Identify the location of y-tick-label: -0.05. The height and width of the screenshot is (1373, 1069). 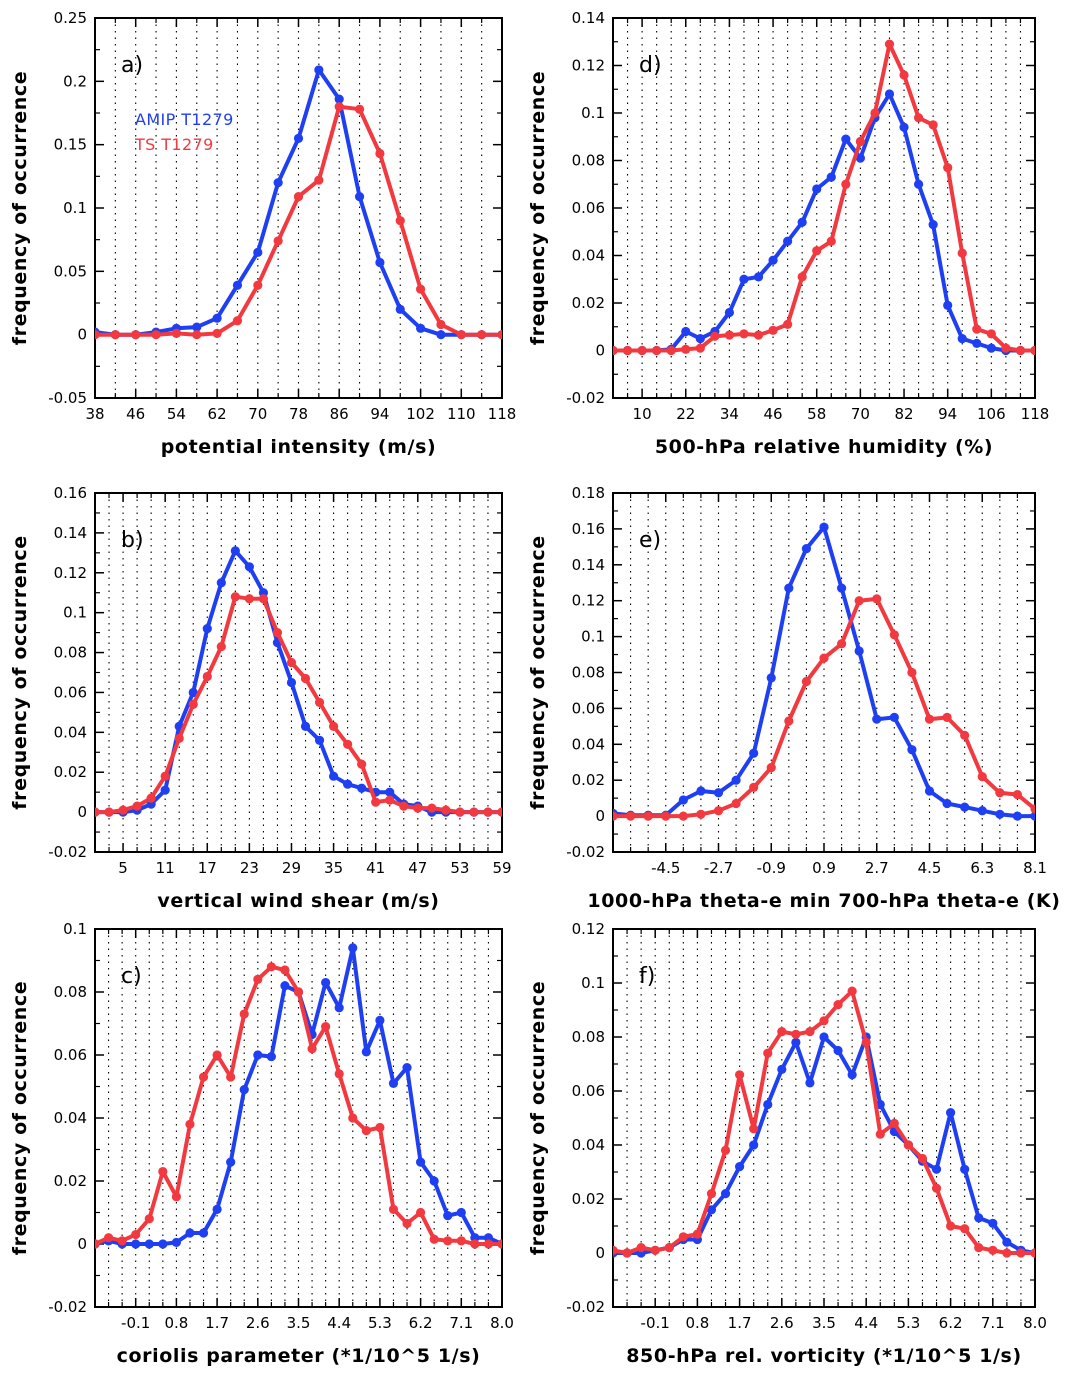
(67, 398).